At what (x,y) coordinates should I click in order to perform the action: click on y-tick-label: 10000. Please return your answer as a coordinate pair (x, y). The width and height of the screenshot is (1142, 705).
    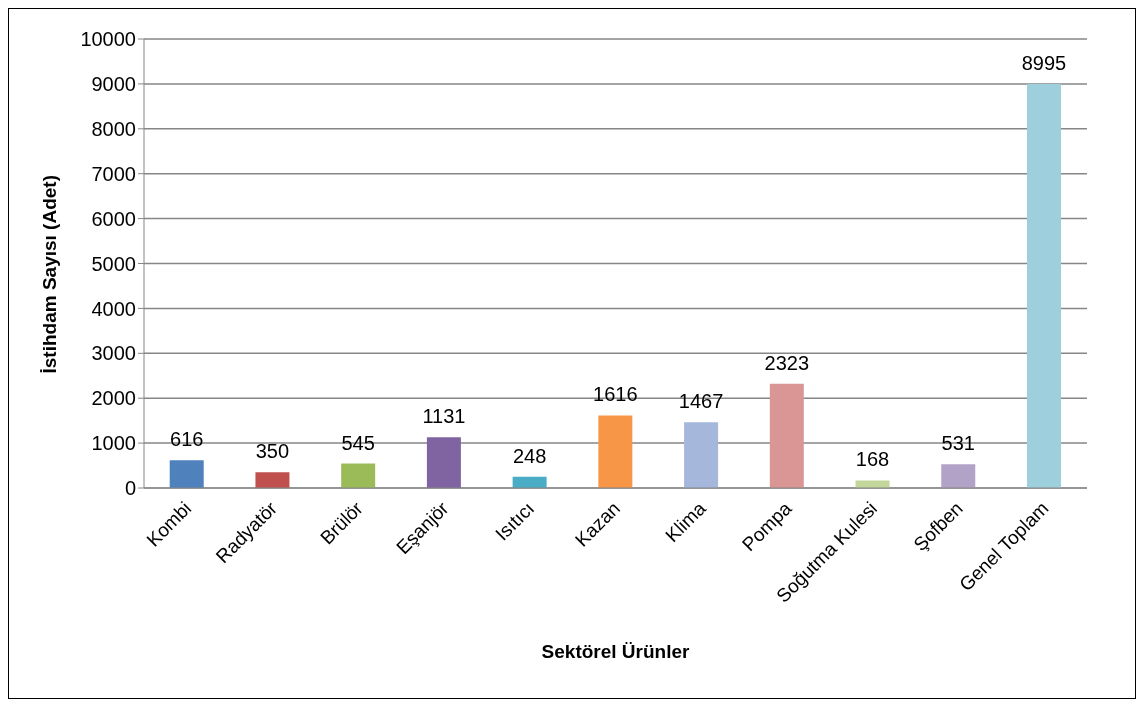
    Looking at the image, I should click on (108, 39).